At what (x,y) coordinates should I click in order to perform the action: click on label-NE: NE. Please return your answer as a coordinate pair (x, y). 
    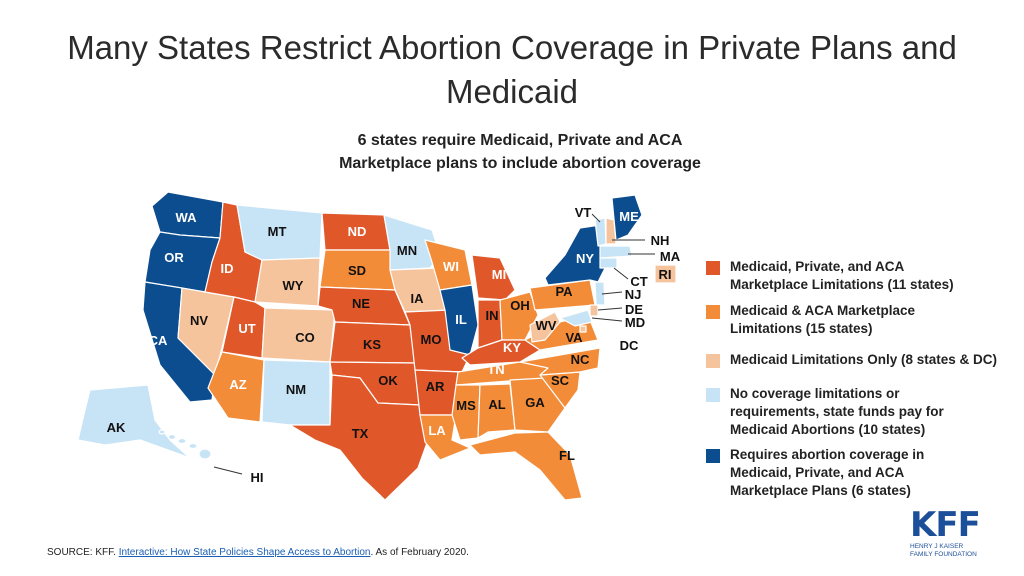
    Looking at the image, I should click on (361, 303).